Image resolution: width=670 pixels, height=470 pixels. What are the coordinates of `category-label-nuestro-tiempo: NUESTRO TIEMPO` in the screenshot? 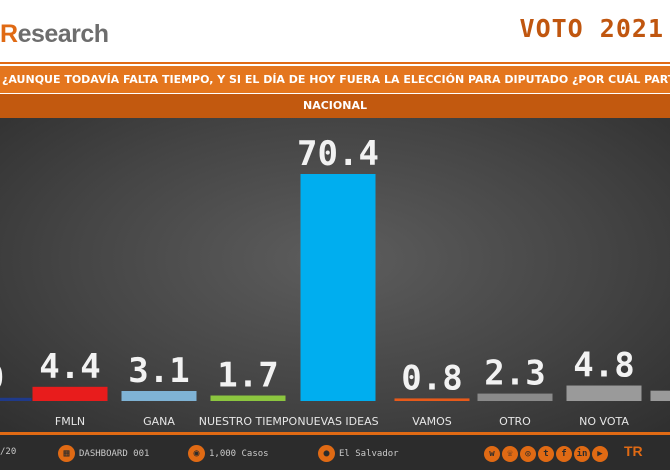 It's located at (248, 421).